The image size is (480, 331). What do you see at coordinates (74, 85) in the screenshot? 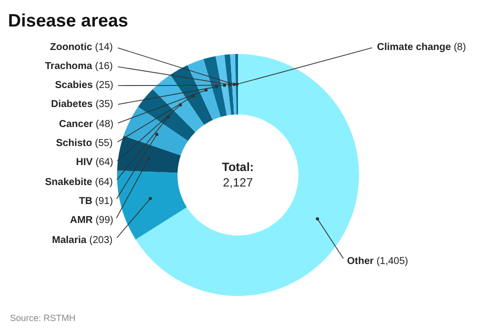
I see `slice-label: Scabies` at bounding box center [74, 85].